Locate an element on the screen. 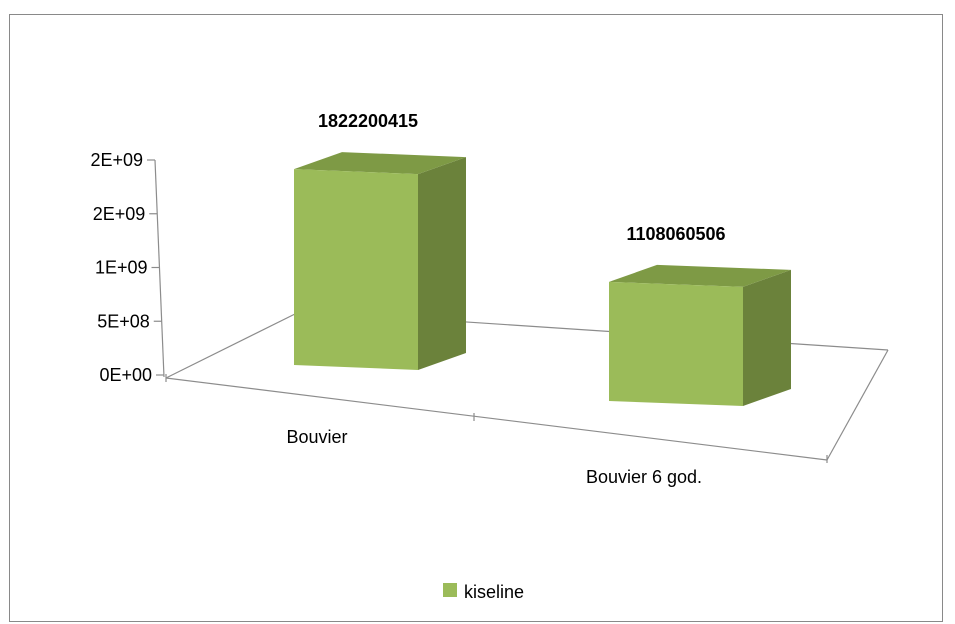 The image size is (955, 624). y-axis: 0E+00 5E+08 1E+09 2E+09 2E+09 is located at coordinates (127, 267).